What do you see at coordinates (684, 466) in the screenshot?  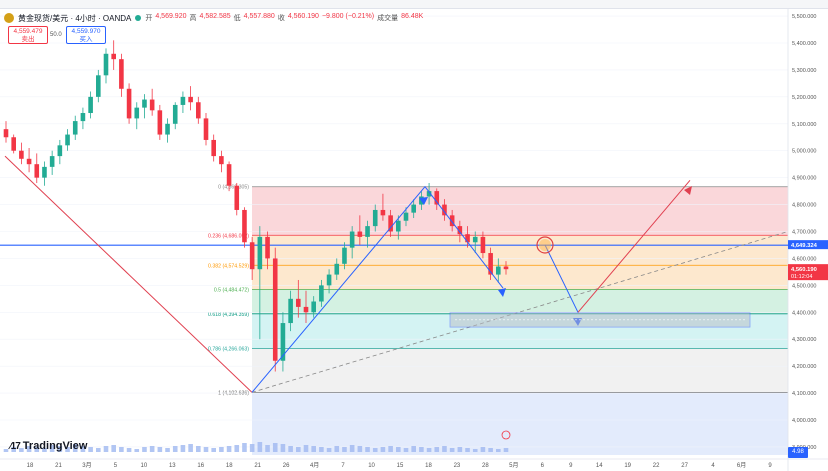 I see `x-tick-label: 27` at bounding box center [684, 466].